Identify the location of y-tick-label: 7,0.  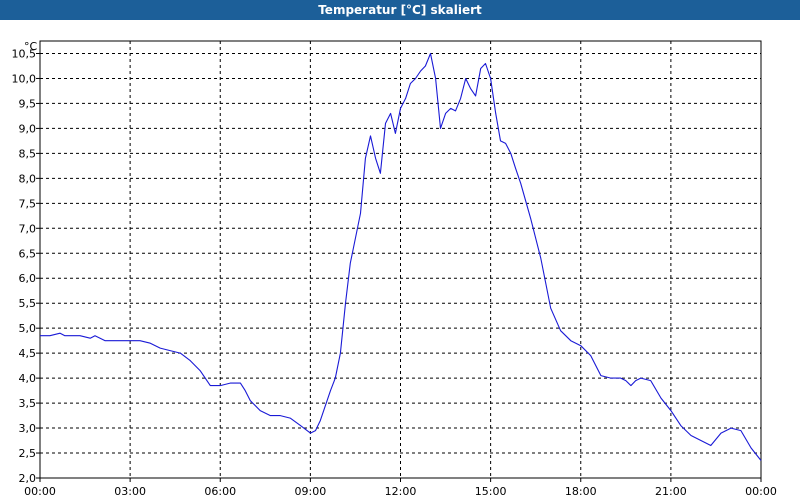
(28, 228).